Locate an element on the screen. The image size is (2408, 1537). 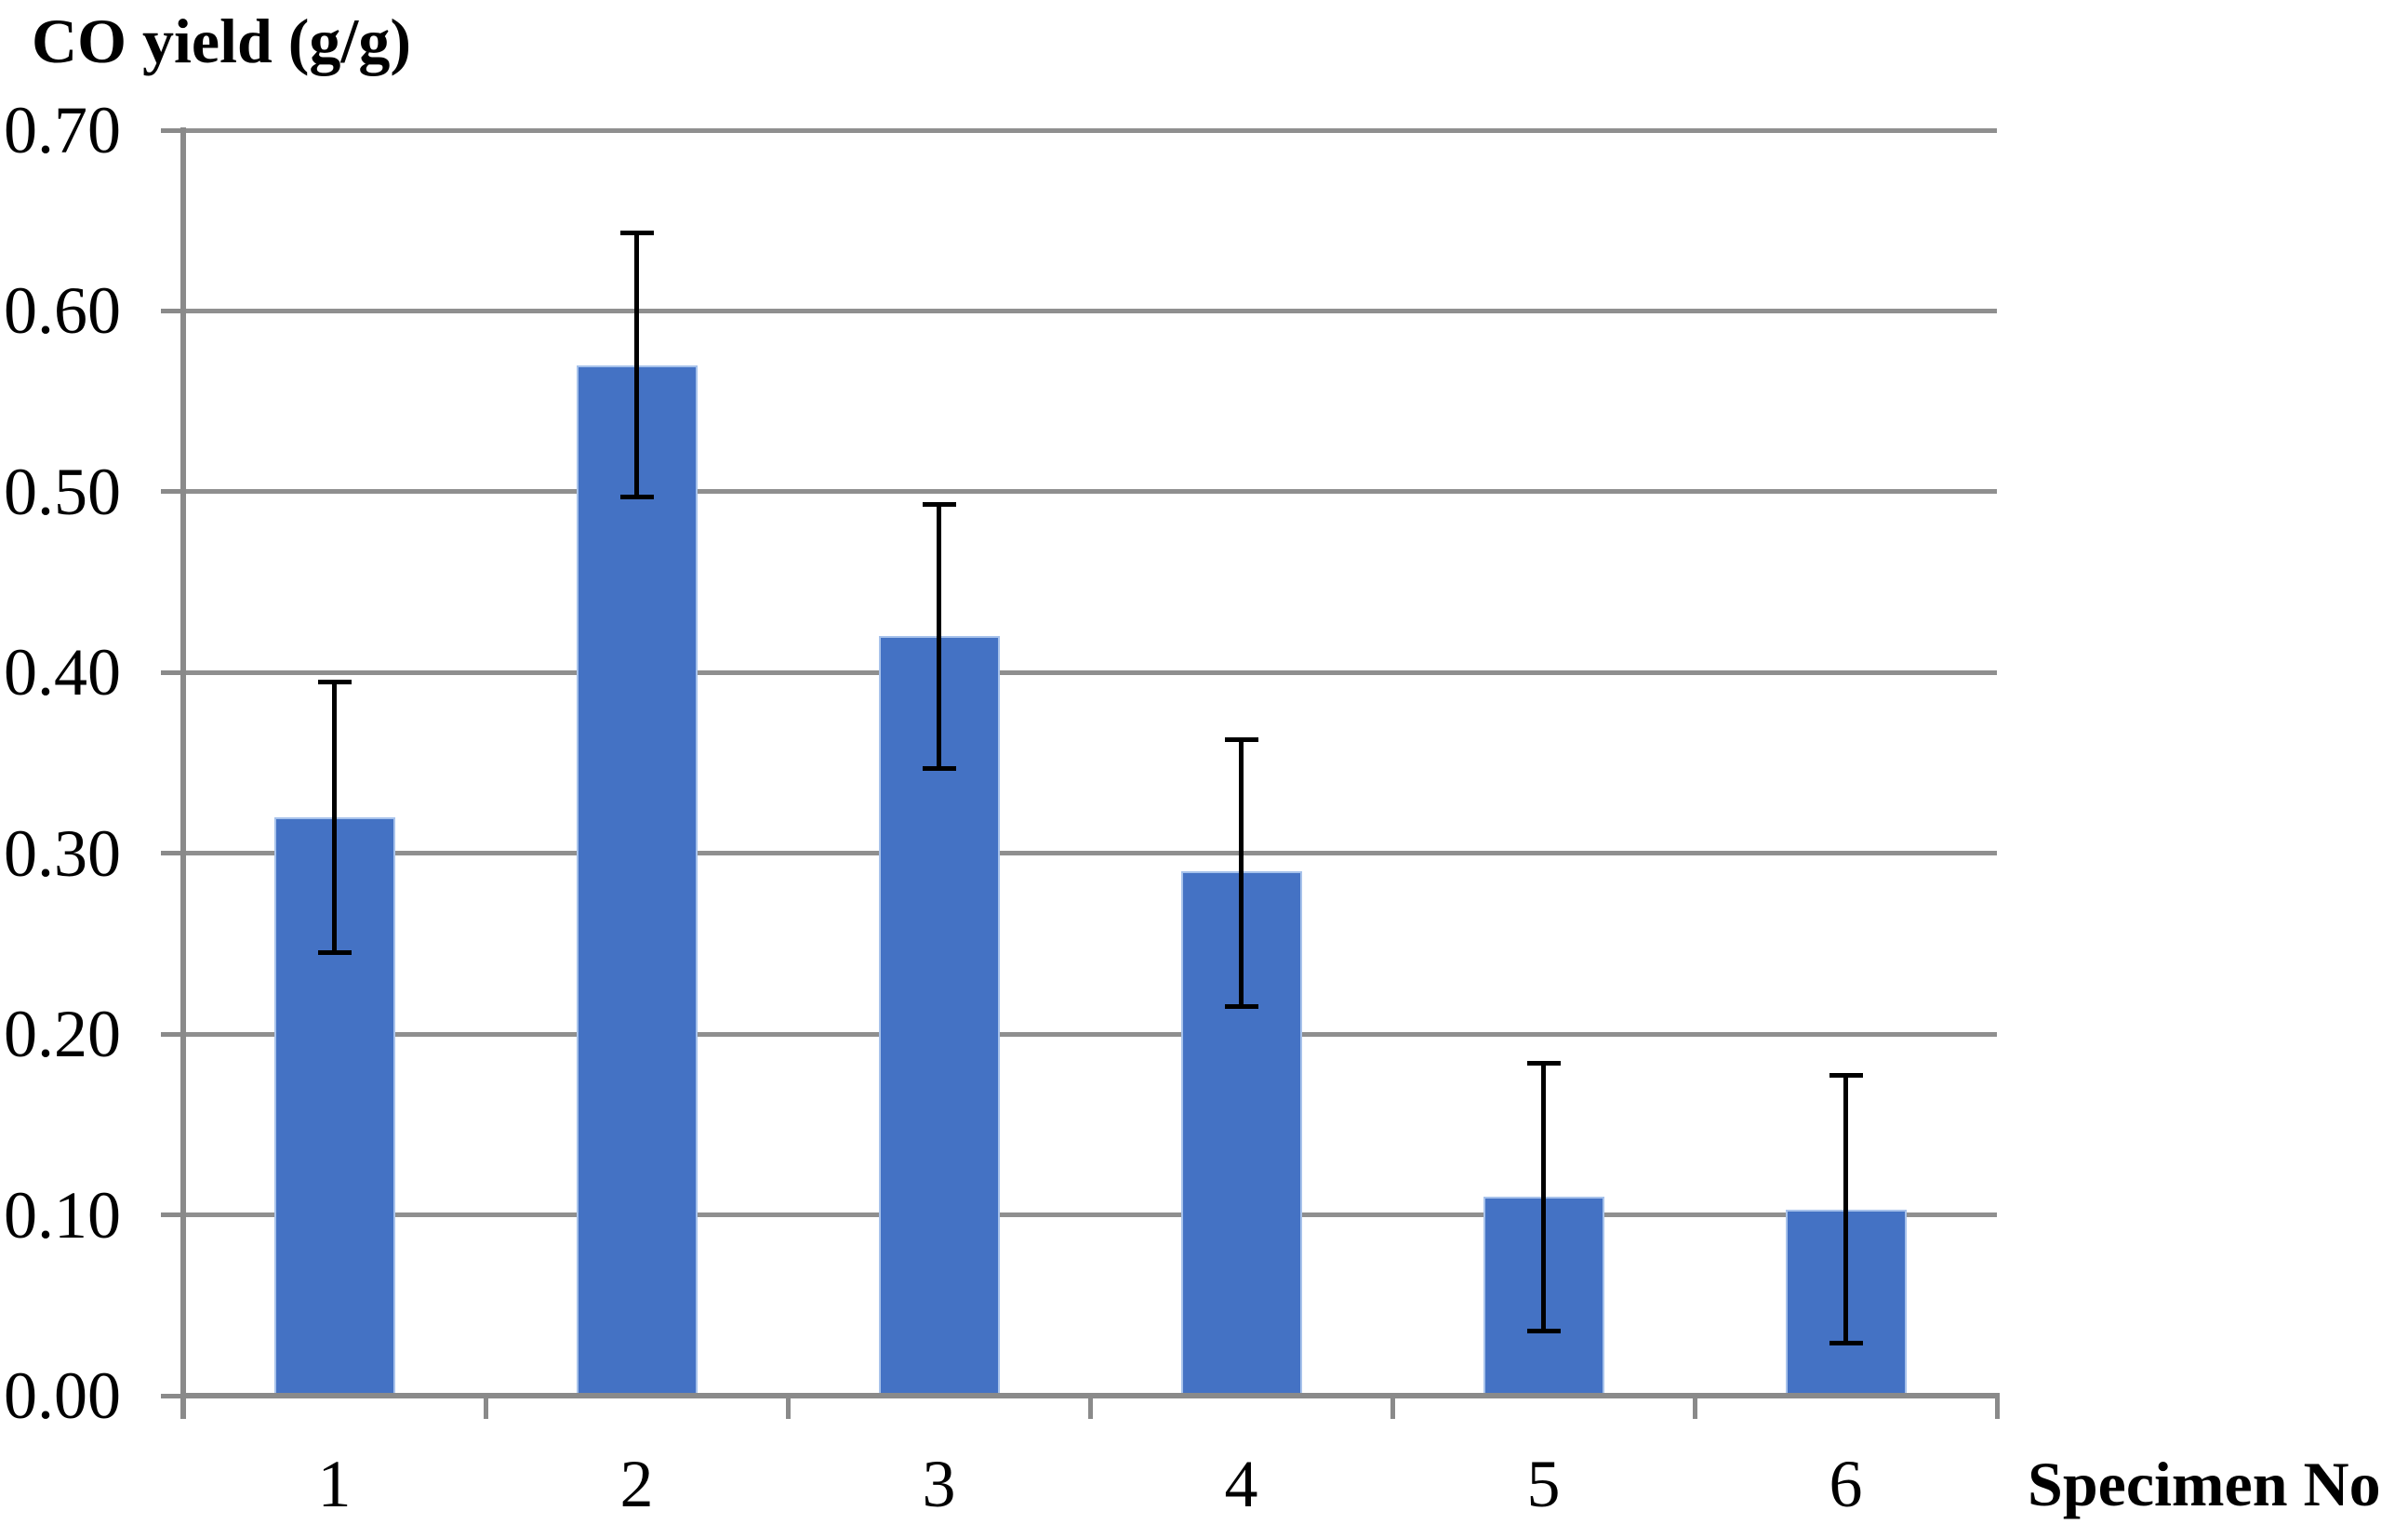
x-axis-category-label: 6 is located at coordinates (1846, 1484).